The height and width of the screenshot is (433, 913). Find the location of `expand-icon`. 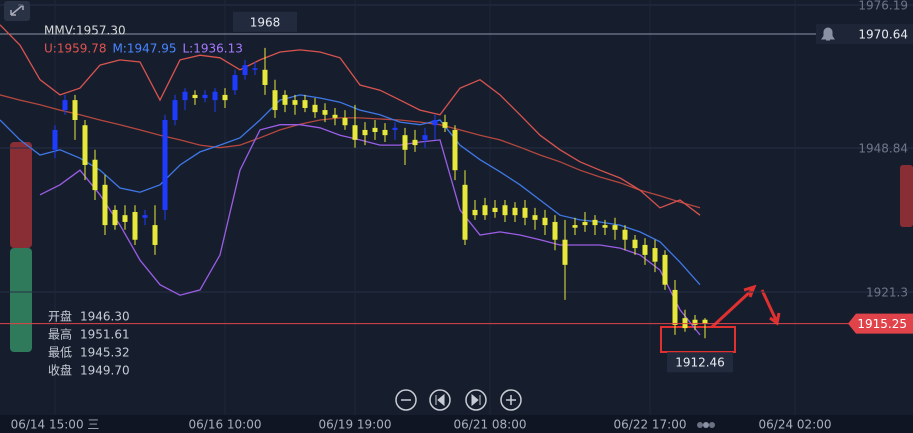

expand-icon is located at coordinates (17, 11).